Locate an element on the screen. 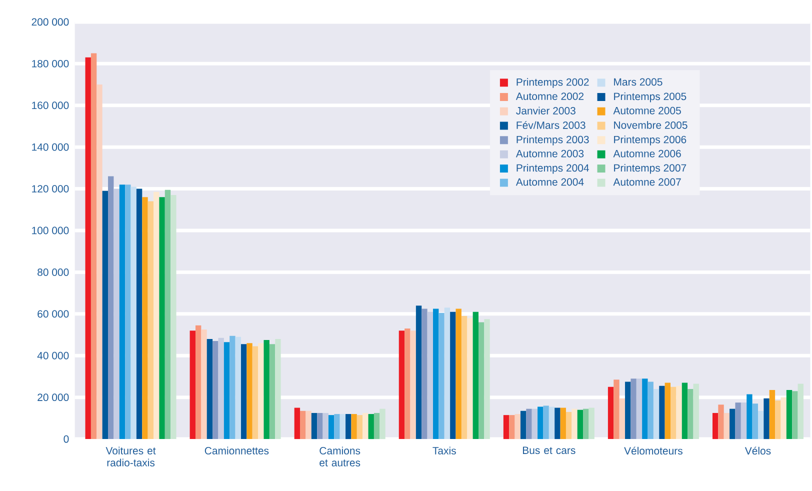 The height and width of the screenshot is (491, 812). legend-label: Automne 2007 is located at coordinates (647, 182).